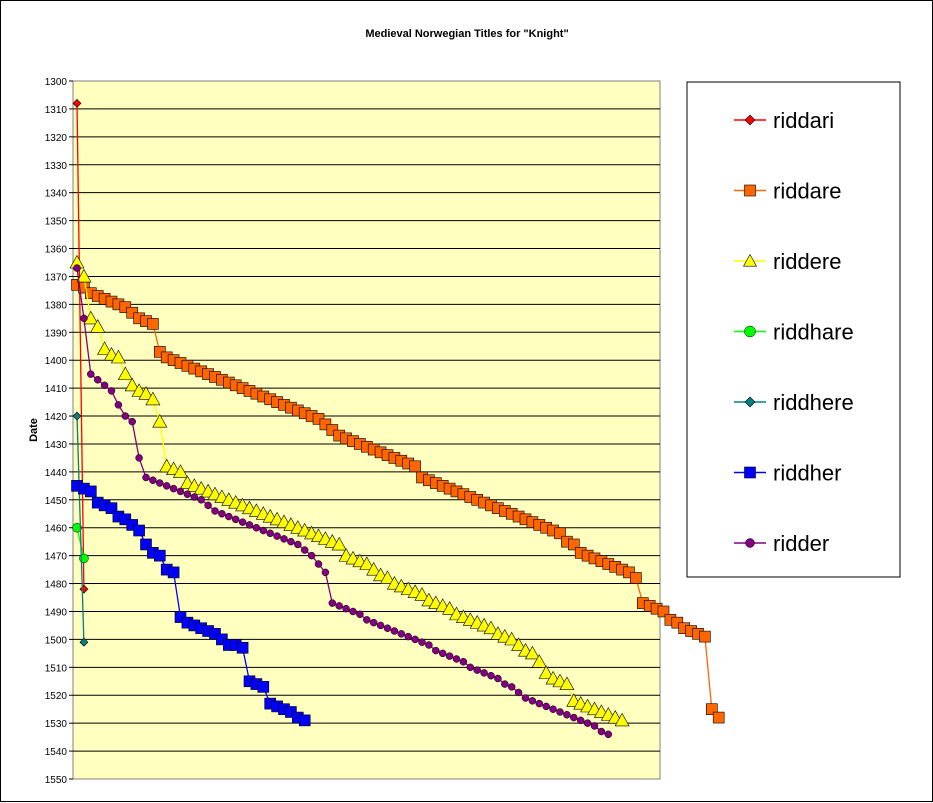 This screenshot has height=803, width=933. I want to click on legend-label: riddare, so click(807, 191).